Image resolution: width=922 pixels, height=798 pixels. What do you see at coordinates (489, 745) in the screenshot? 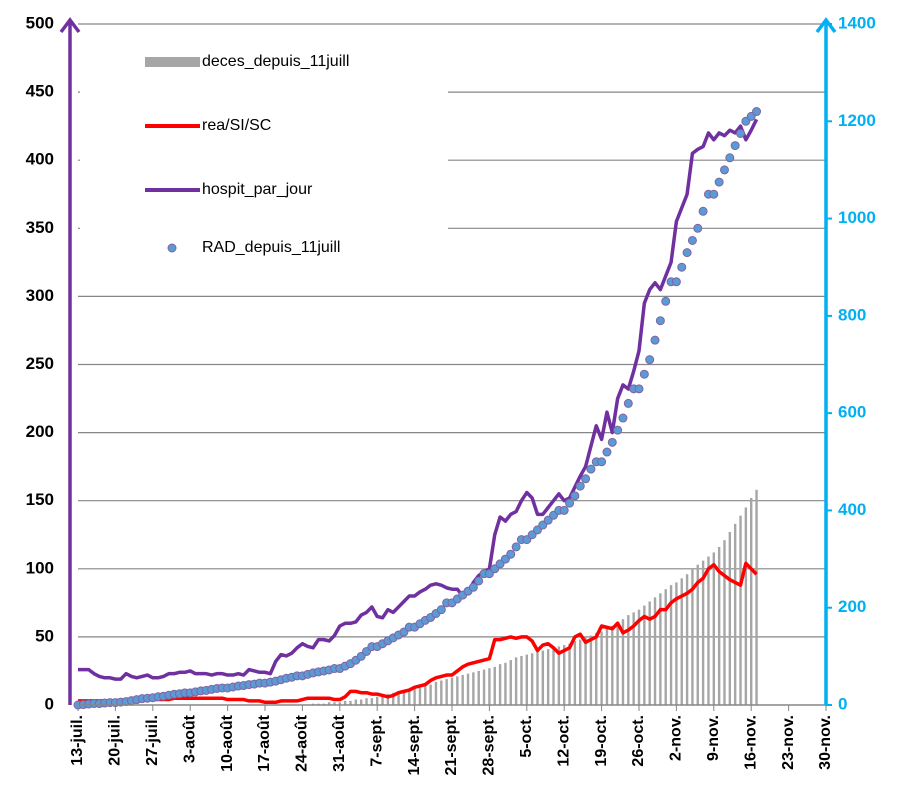
I see `x-tick-label: 28-sept.` at bounding box center [489, 745].